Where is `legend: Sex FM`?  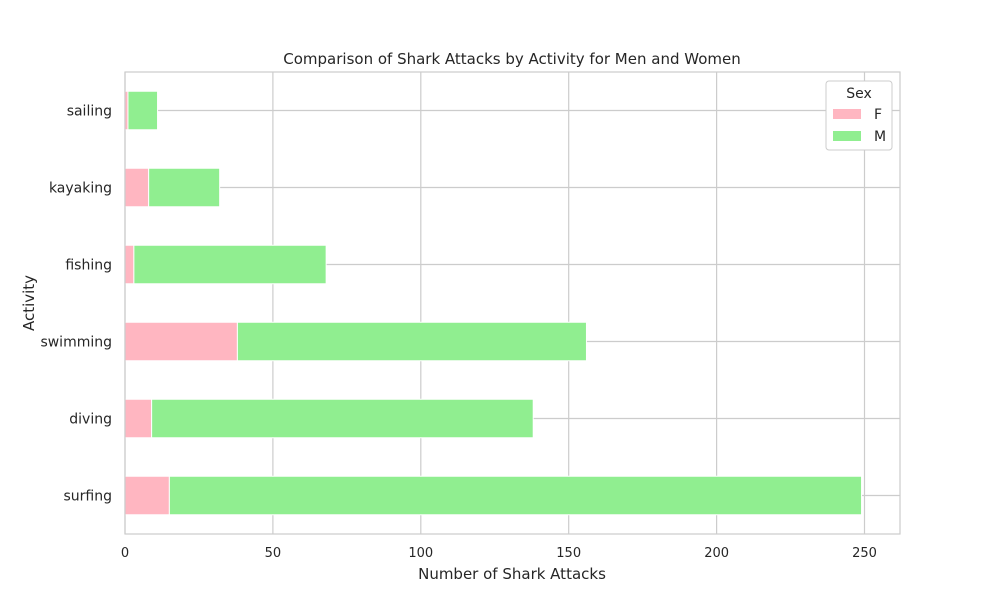 legend: Sex FM is located at coordinates (859, 115).